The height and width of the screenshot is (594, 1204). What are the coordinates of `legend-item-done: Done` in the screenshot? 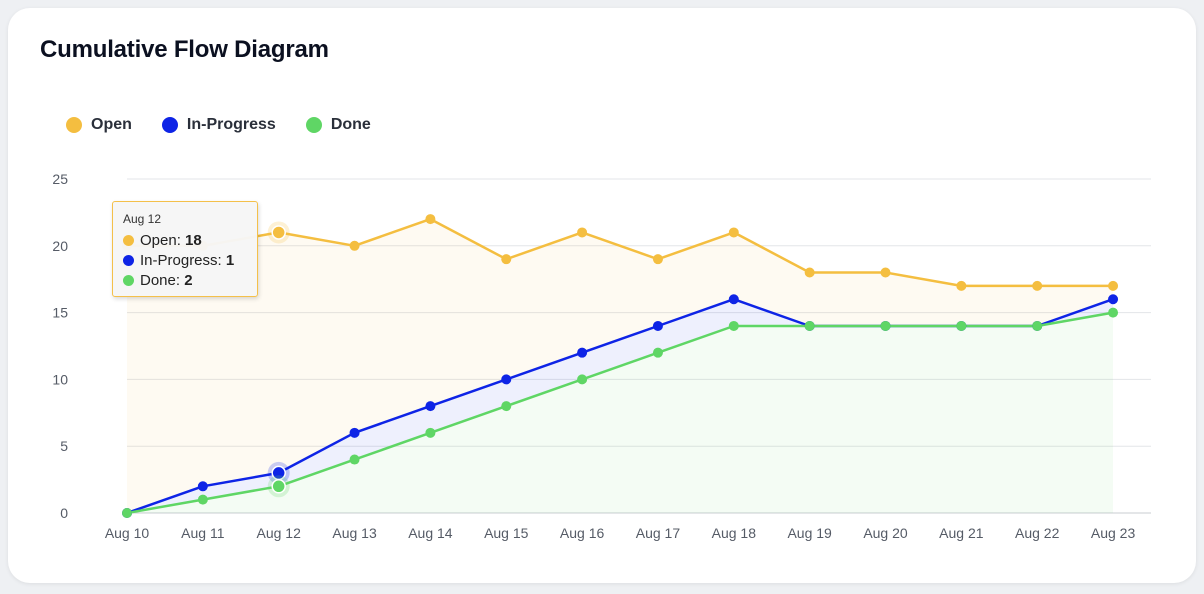 It's located at (338, 125).